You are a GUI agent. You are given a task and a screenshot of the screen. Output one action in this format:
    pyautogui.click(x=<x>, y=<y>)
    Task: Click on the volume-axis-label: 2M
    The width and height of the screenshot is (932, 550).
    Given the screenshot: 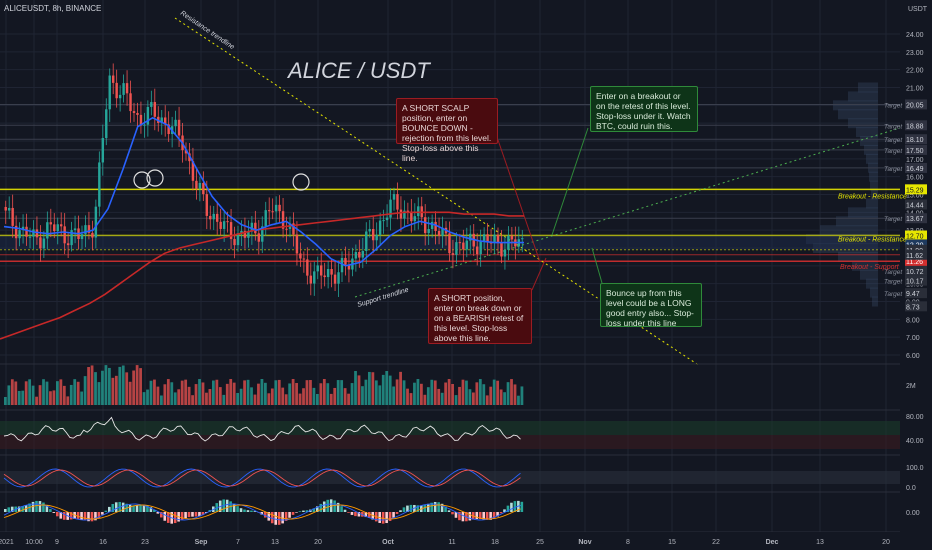 What is the action you would take?
    pyautogui.click(x=911, y=386)
    